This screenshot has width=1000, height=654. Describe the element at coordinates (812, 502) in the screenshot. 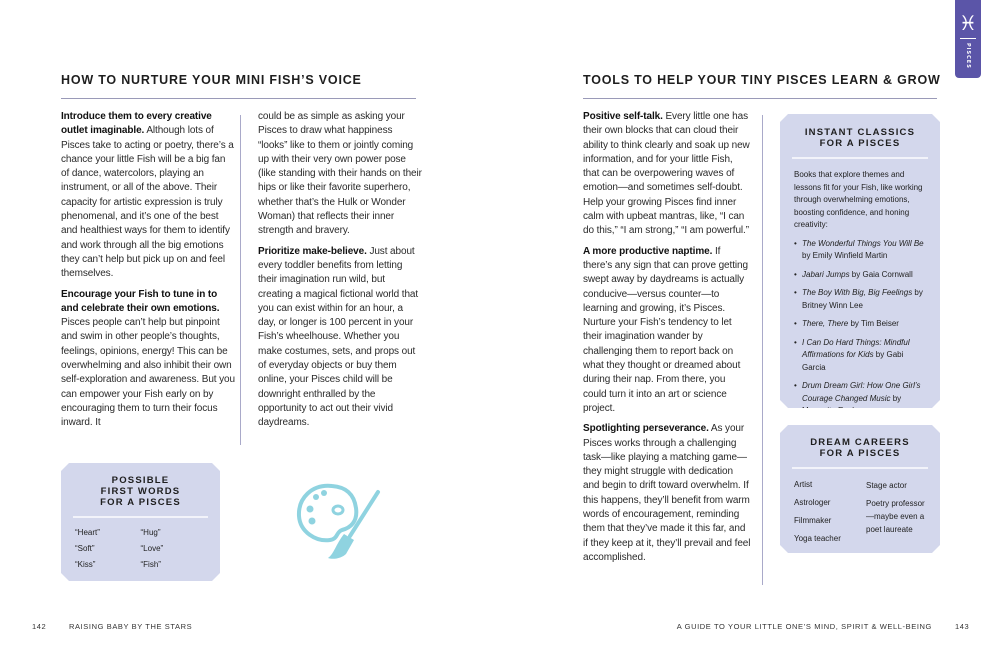

I see `career: Astrologer` at that location.